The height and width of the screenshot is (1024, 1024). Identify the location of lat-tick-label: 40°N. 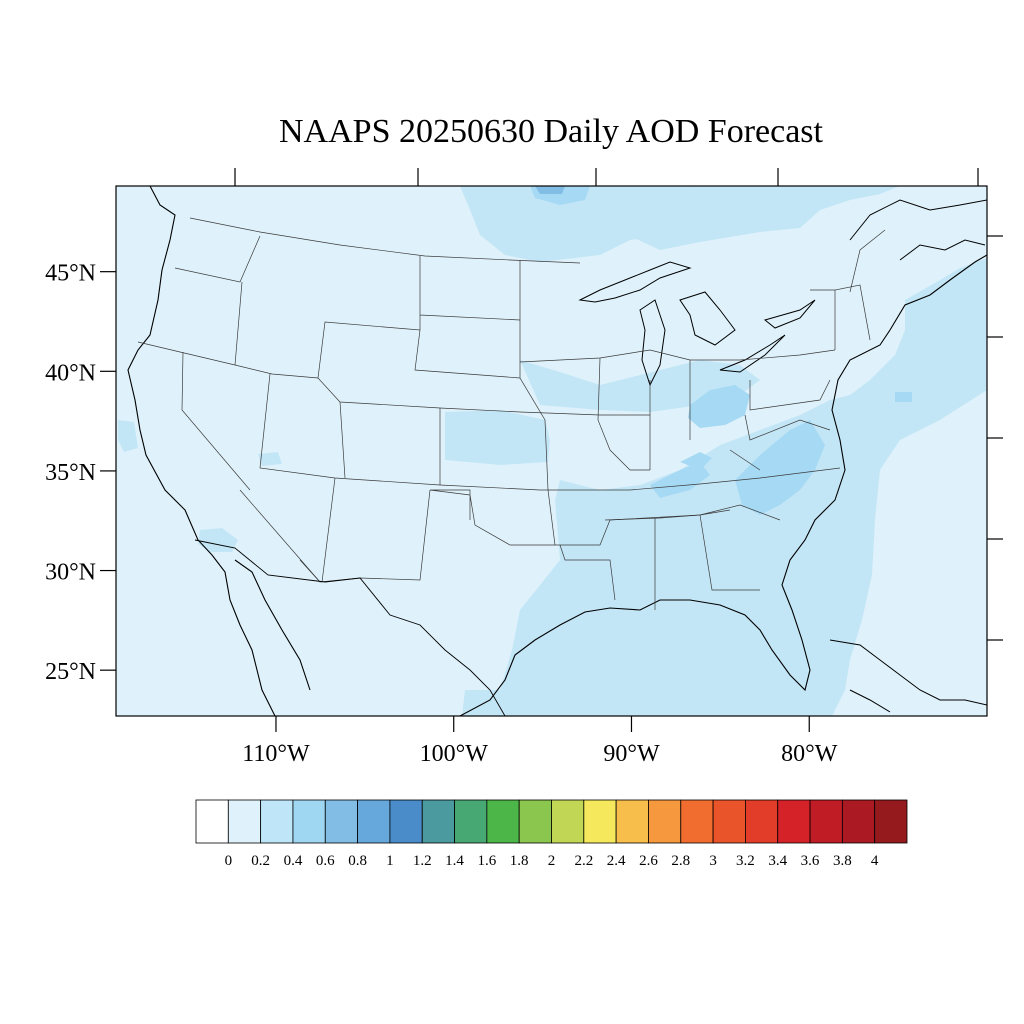
(70, 373).